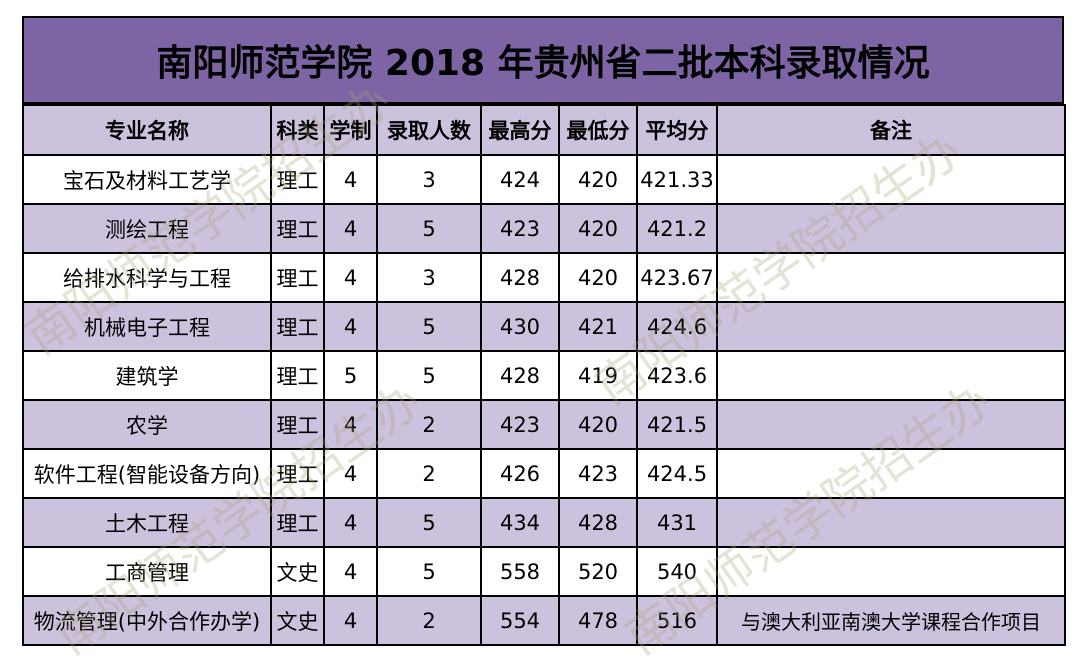 The height and width of the screenshot is (668, 1080). Describe the element at coordinates (147, 620) in the screenshot. I see `cell-major: 物流管理(中外合作办学)` at that location.